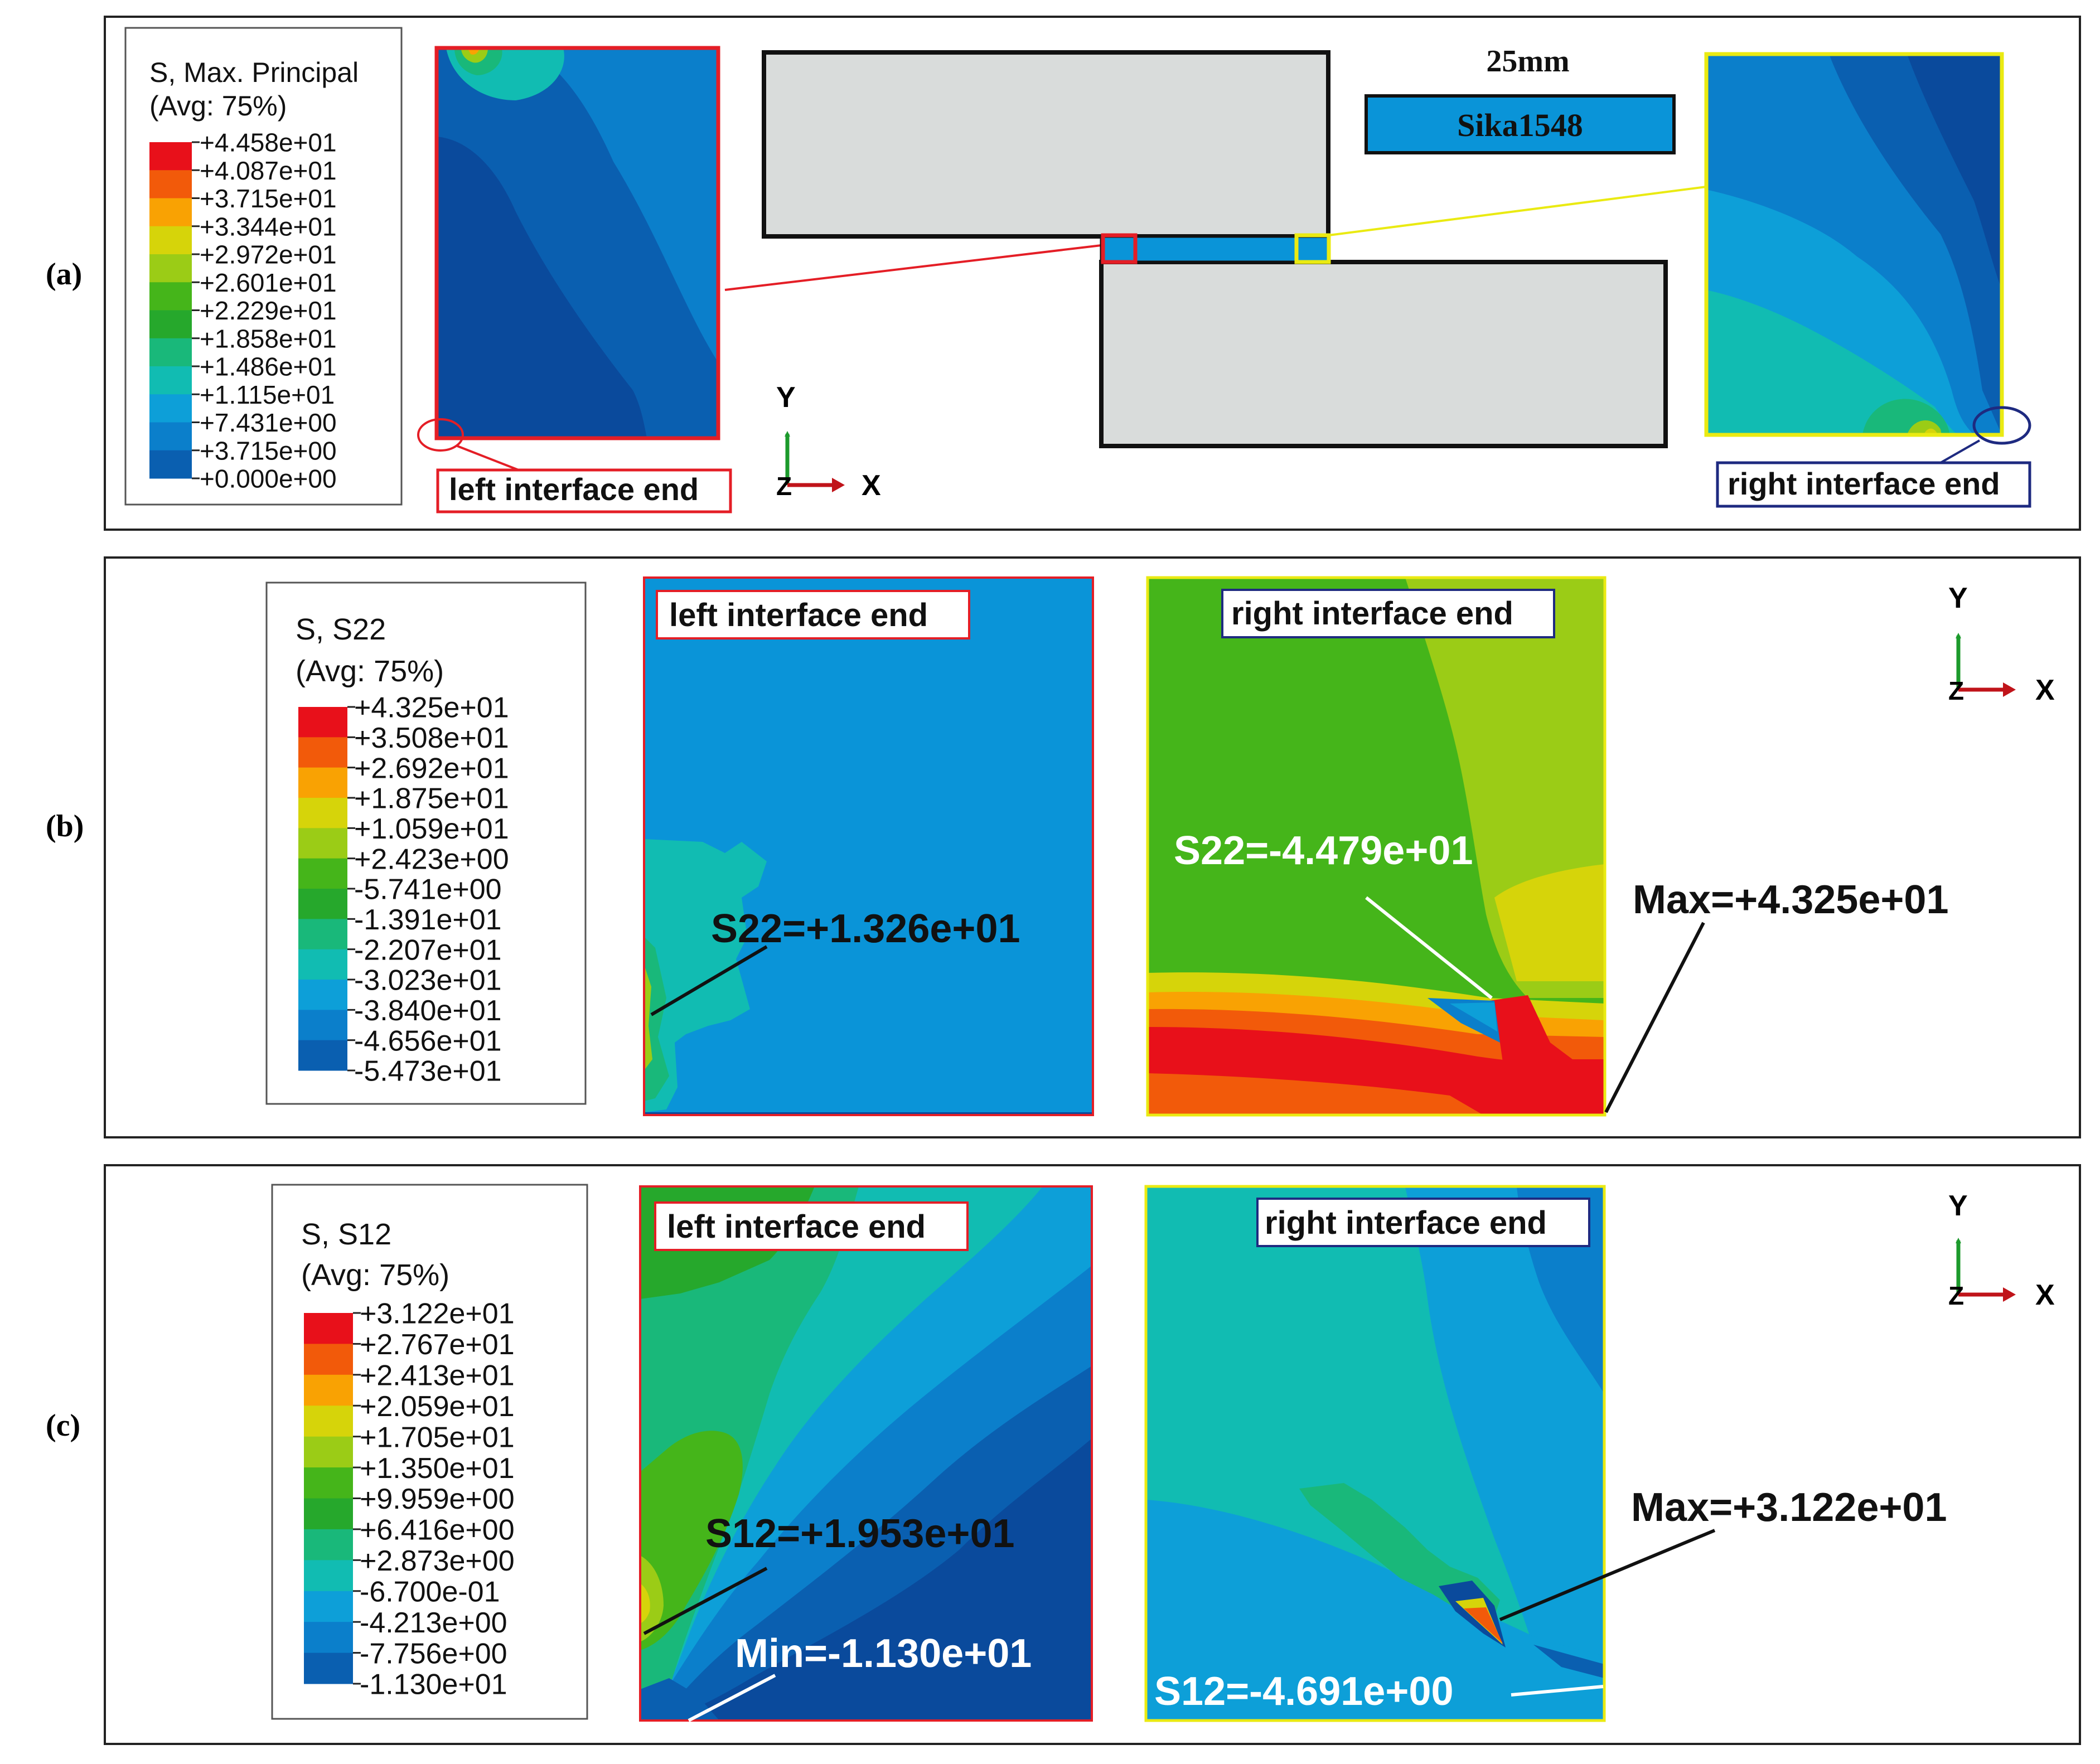  I want to click on legend-a-value: +2.601e+01, so click(268, 282).